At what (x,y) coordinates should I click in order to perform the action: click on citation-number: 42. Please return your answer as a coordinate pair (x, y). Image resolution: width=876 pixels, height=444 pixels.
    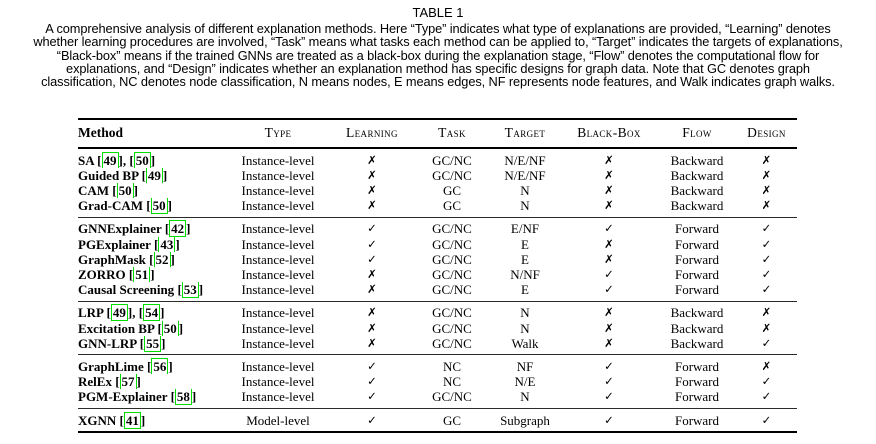
    Looking at the image, I should click on (178, 228).